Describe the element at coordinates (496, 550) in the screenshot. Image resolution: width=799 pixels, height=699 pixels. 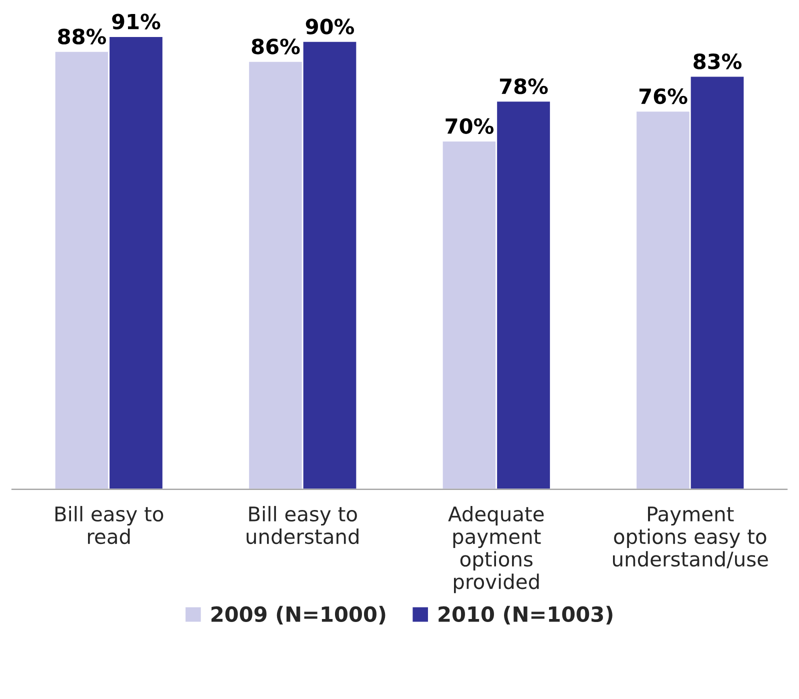
I see `x-tick-label: Adequate payment options provided` at that location.